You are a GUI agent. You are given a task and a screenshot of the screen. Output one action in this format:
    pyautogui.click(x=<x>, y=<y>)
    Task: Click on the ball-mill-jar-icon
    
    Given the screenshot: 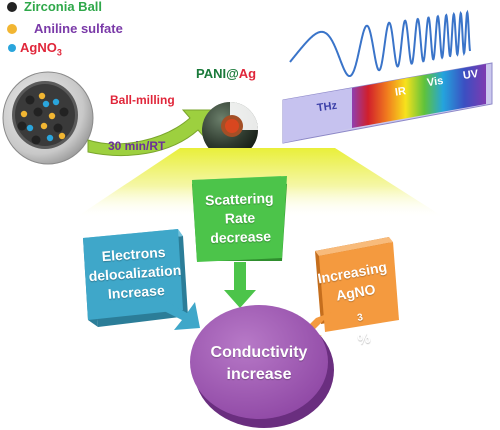 What is the action you would take?
    pyautogui.click(x=48, y=118)
    